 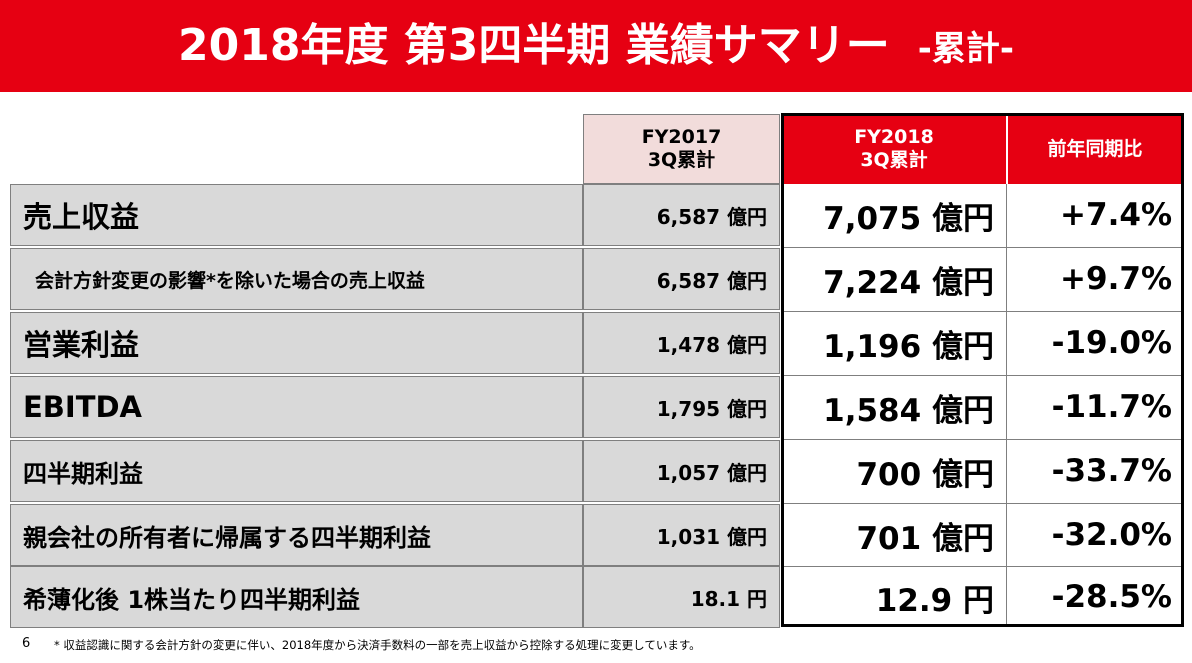 I want to click on fy2018-value: 700 億円, so click(x=894, y=471).